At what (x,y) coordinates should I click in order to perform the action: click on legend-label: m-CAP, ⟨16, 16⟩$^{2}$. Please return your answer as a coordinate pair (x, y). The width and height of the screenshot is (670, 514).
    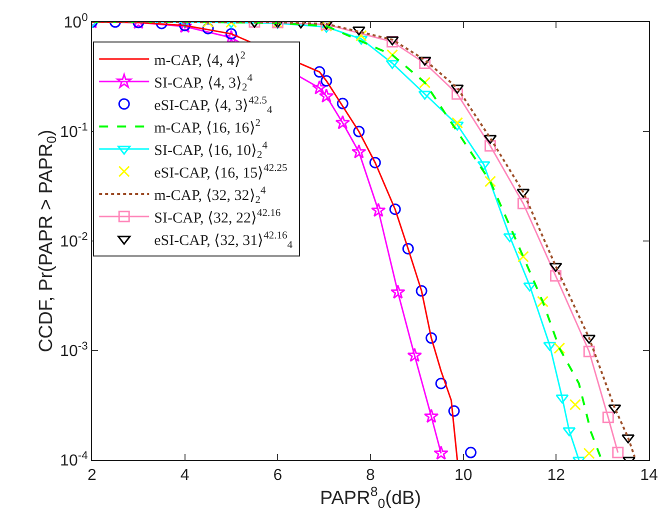
    Looking at the image, I should click on (207, 127).